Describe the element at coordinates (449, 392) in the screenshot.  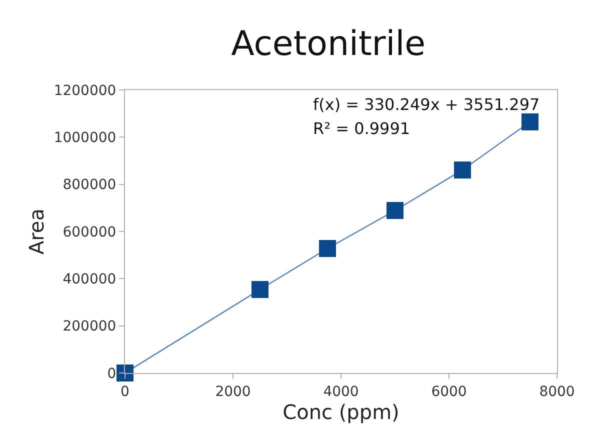
I see `x-tick-label: 6000` at that location.